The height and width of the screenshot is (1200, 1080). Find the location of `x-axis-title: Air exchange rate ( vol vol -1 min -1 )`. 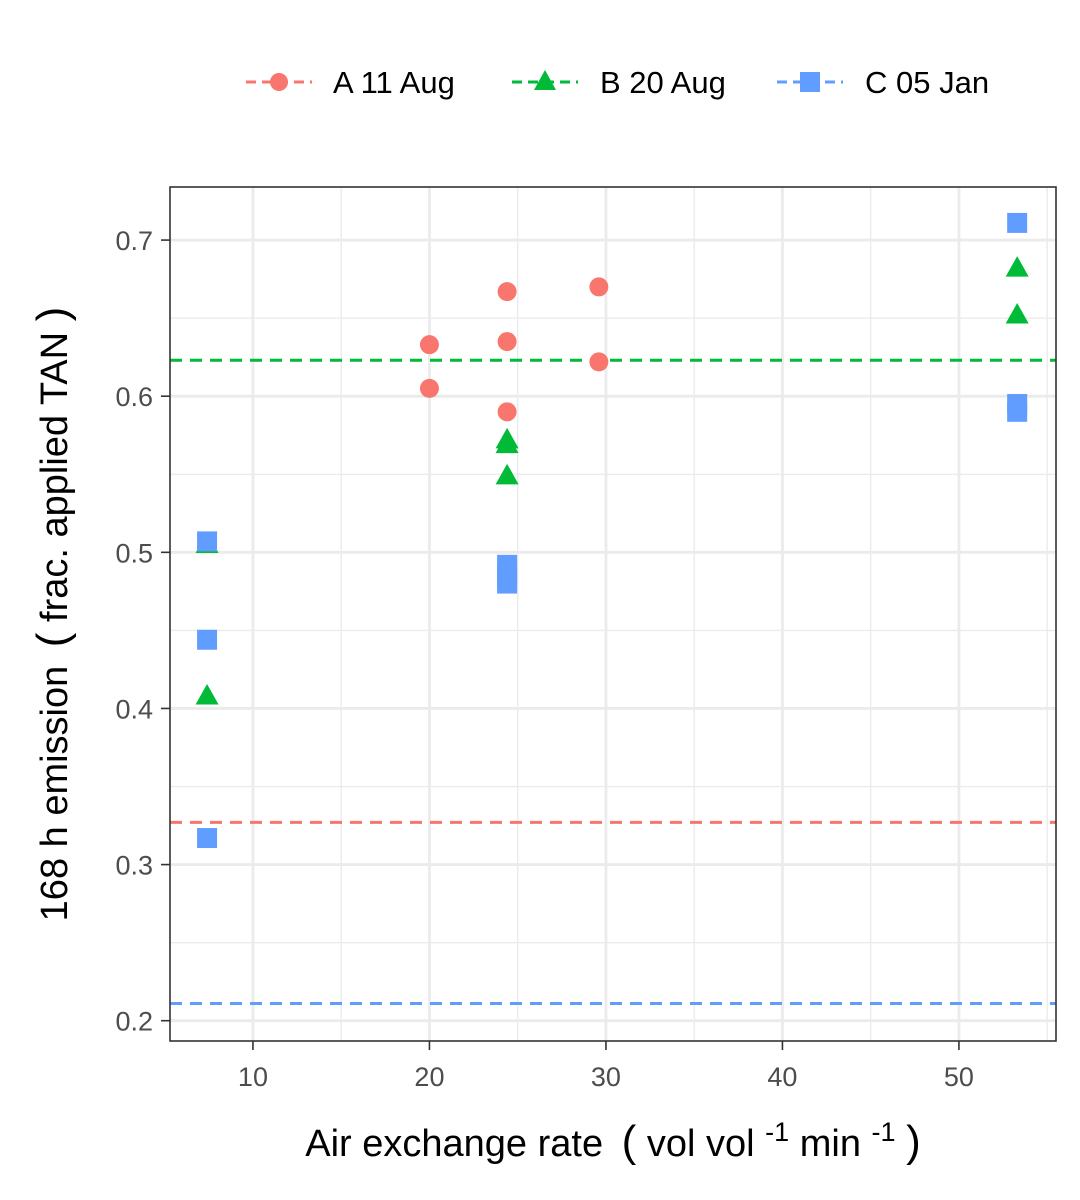

x-axis-title: Air exchange rate ( vol vol -1 min -1 ) is located at coordinates (613, 1137).